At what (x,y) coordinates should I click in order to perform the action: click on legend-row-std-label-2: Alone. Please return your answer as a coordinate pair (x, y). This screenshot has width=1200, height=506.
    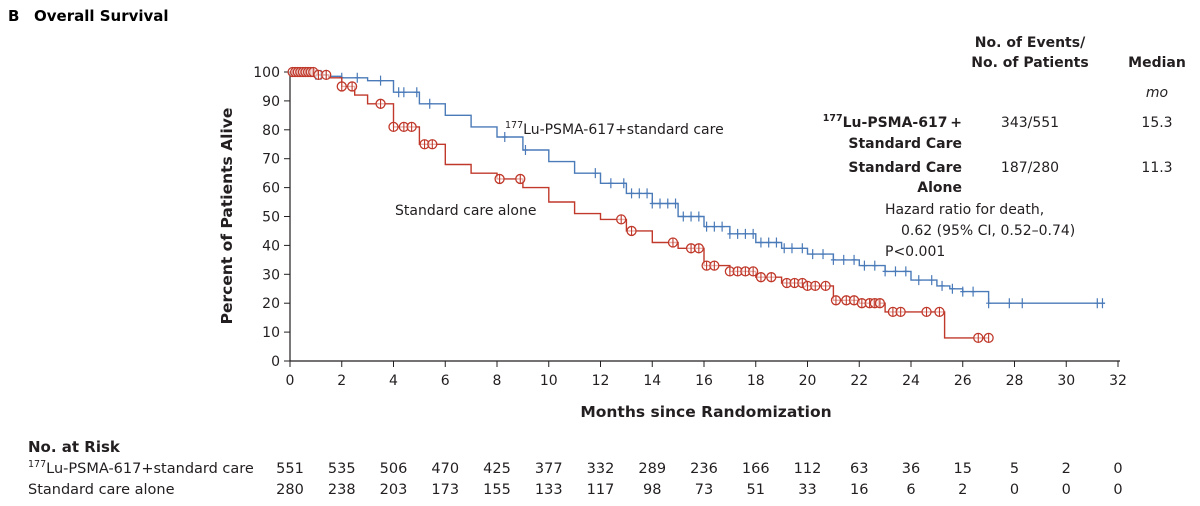
    Looking at the image, I should click on (939, 188).